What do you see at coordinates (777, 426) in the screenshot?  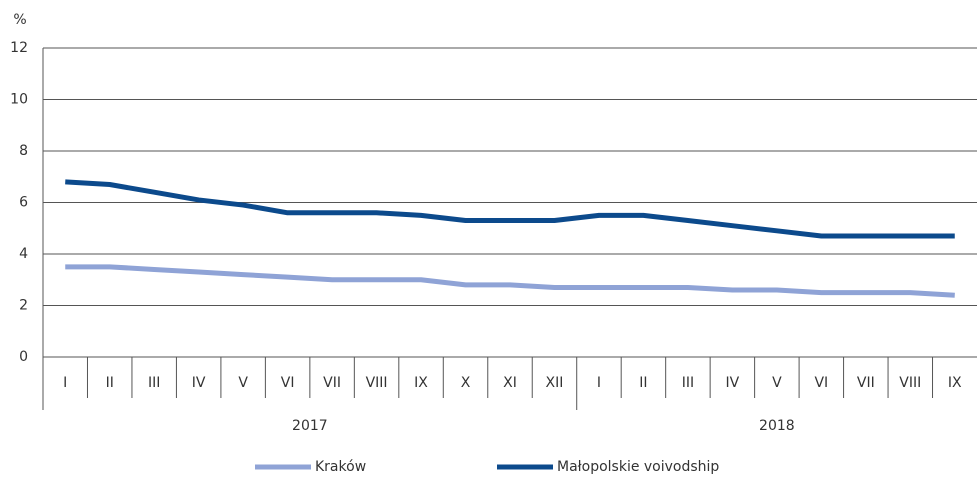 I see `x-group-label: 2018` at bounding box center [777, 426].